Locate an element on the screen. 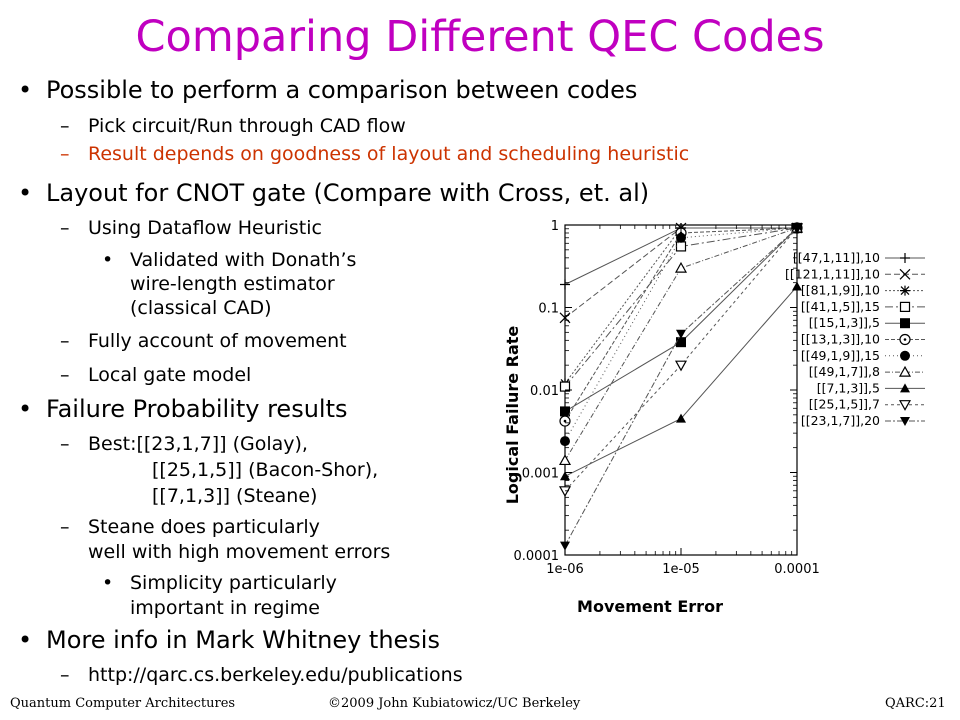  legend-label: [[25,1,5]],7 is located at coordinates (844, 404).